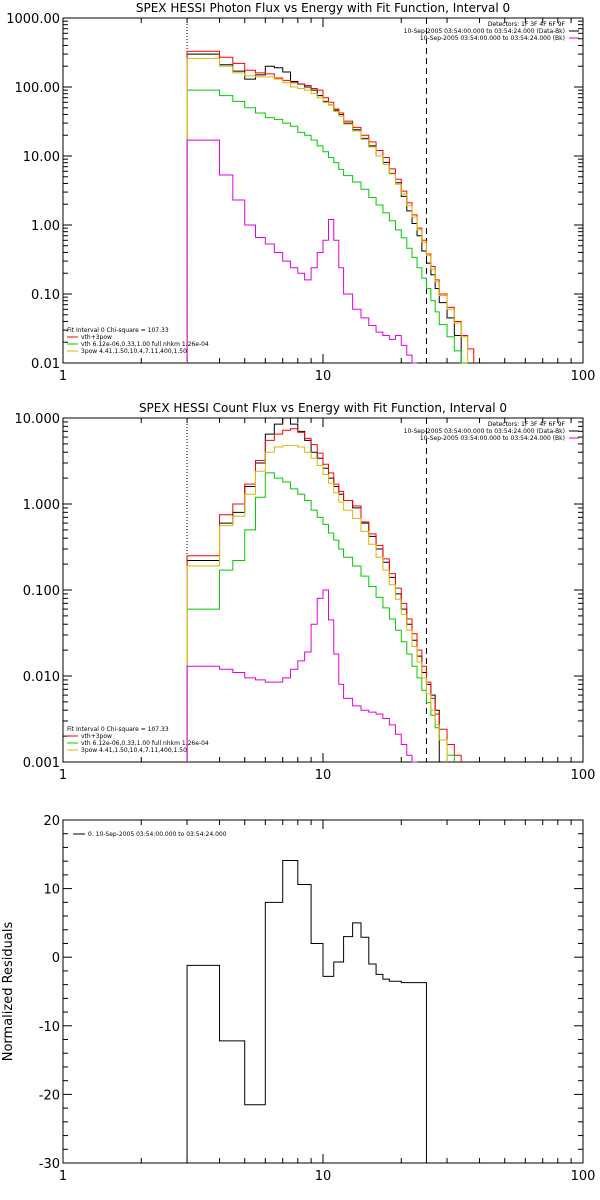  What do you see at coordinates (49, 1095) in the screenshot?
I see `y-tick-label: -20` at bounding box center [49, 1095].